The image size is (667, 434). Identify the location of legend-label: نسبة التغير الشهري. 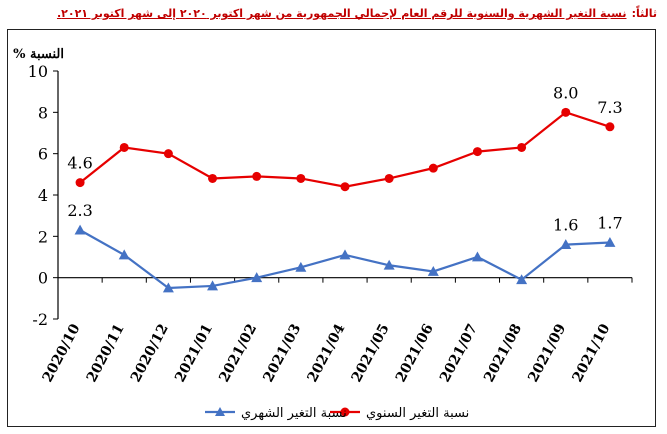
(294, 413).